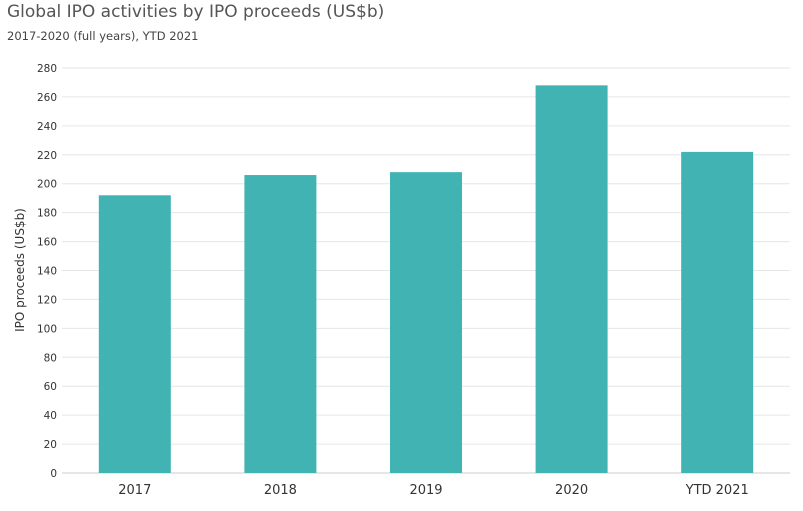 This screenshot has width=803, height=511. I want to click on y-tick-label: 20, so click(50, 445).